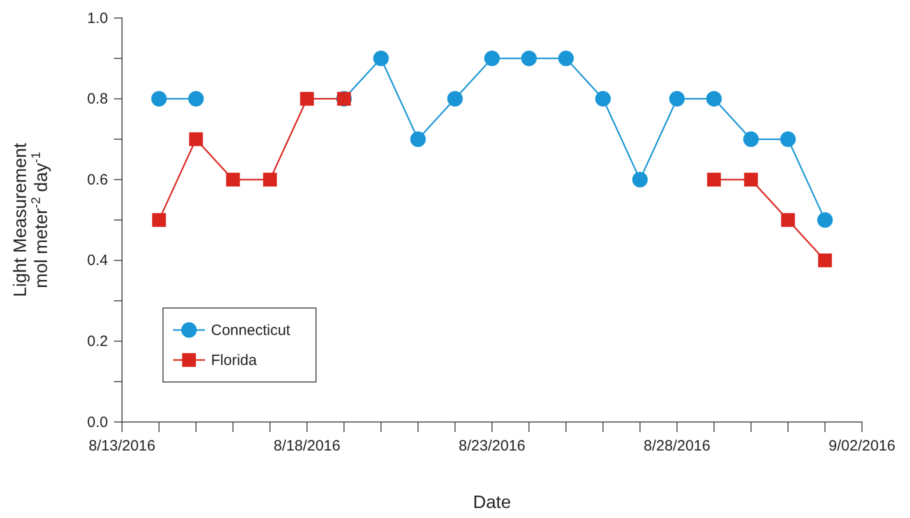 The image size is (910, 518). Describe the element at coordinates (251, 330) in the screenshot. I see `legend-label: Connecticut` at that location.